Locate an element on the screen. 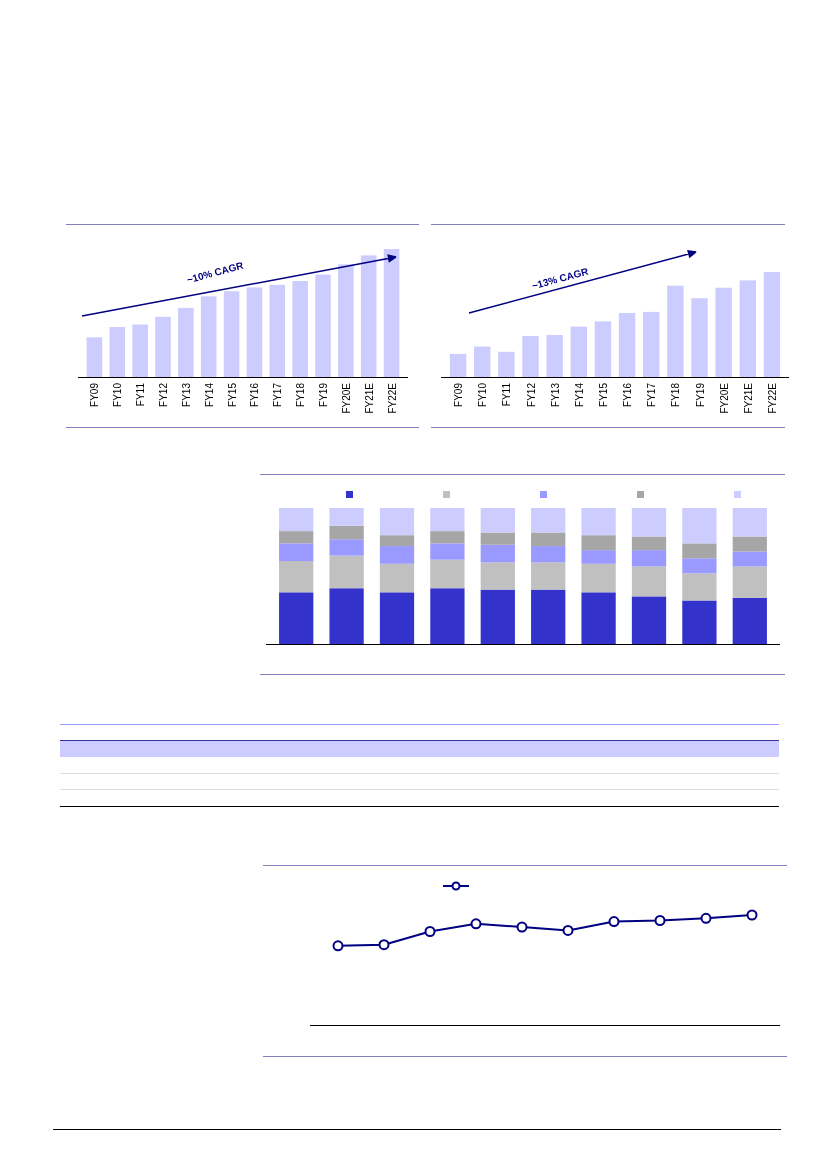  annotation: ~13% CAGR is located at coordinates (560, 278).